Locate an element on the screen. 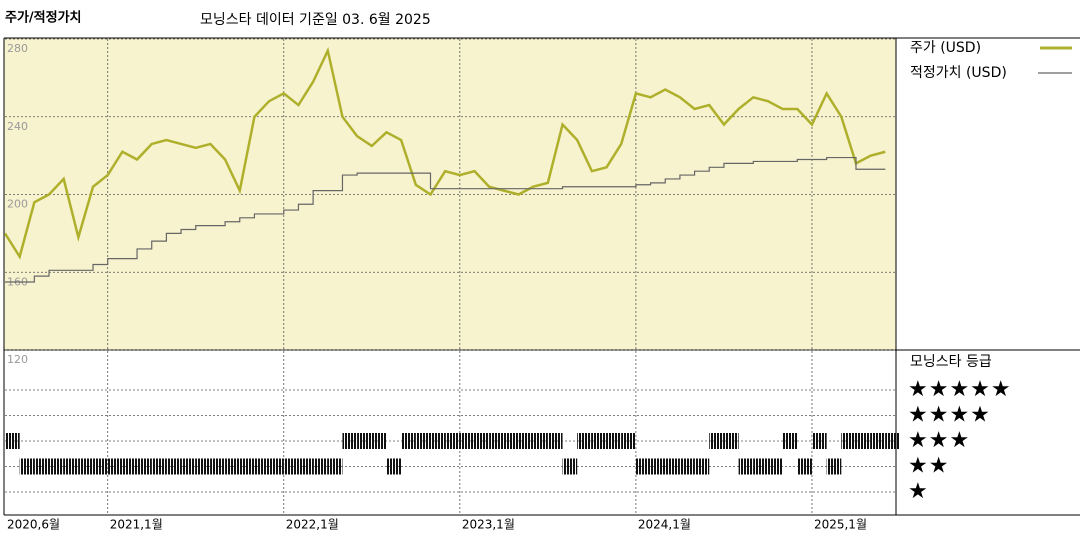 Image resolution: width=1080 pixels, height=540 pixels. rating-legend-label: ★★★★ is located at coordinates (949, 415).